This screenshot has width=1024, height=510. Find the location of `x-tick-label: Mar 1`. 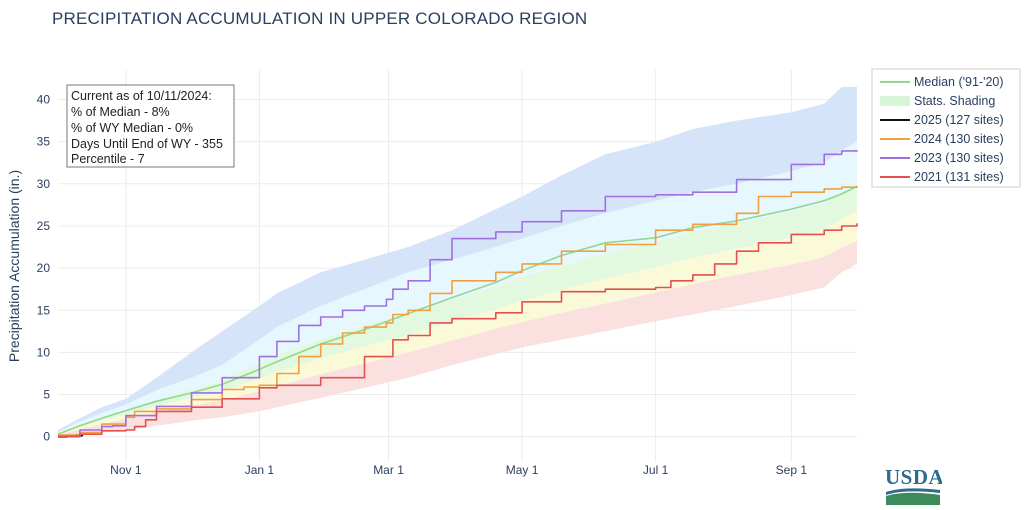

x-tick-label: Mar 1 is located at coordinates (388, 470).